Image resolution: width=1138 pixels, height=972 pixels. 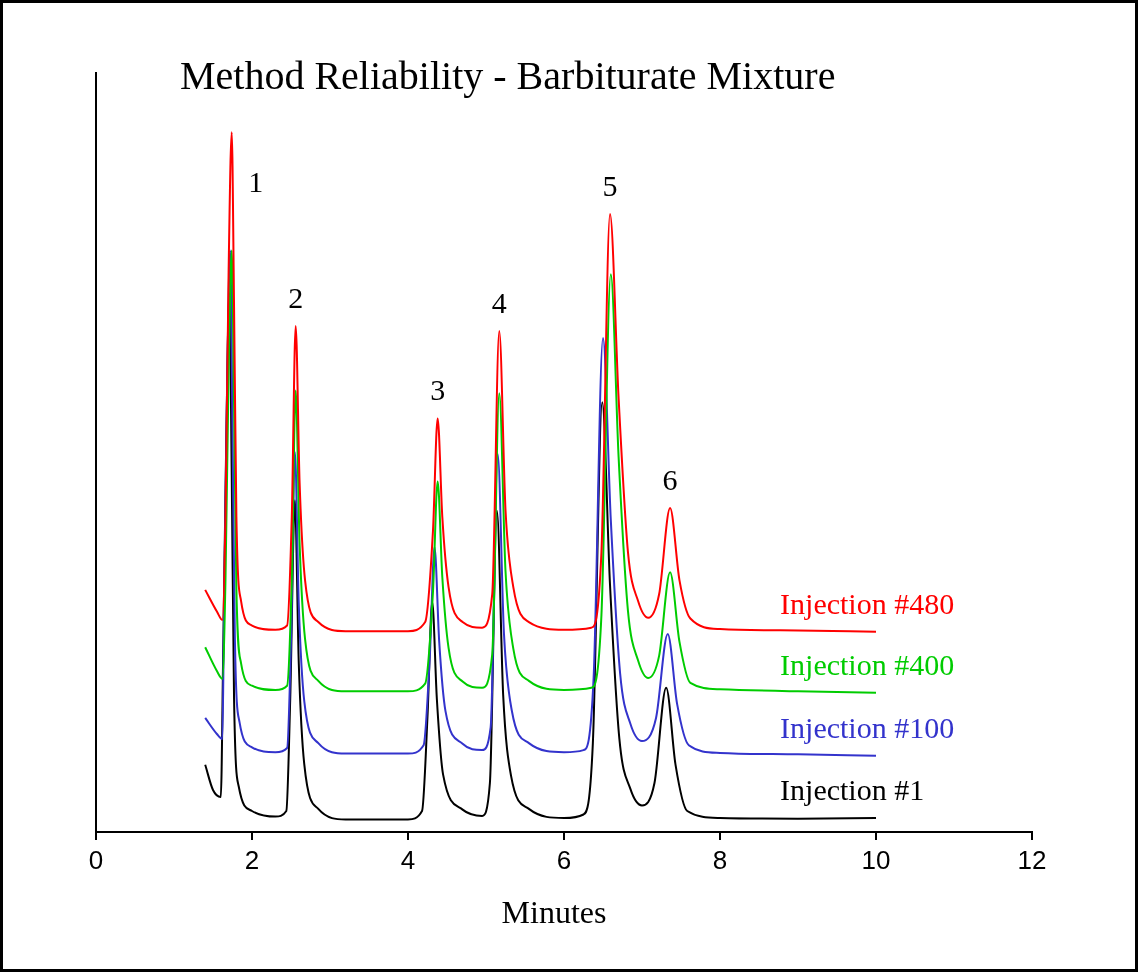 What do you see at coordinates (508, 75) in the screenshot?
I see `chart-title: Method Reliability - Barbiturate Mixture` at bounding box center [508, 75].